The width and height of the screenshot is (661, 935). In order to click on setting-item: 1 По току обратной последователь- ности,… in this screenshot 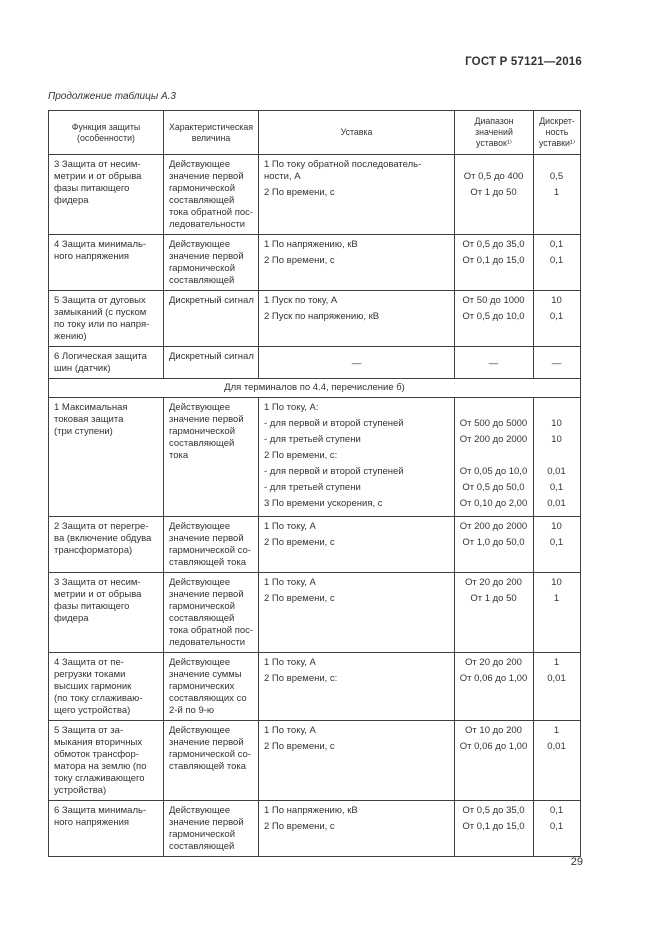, I will do `click(419, 171)`.